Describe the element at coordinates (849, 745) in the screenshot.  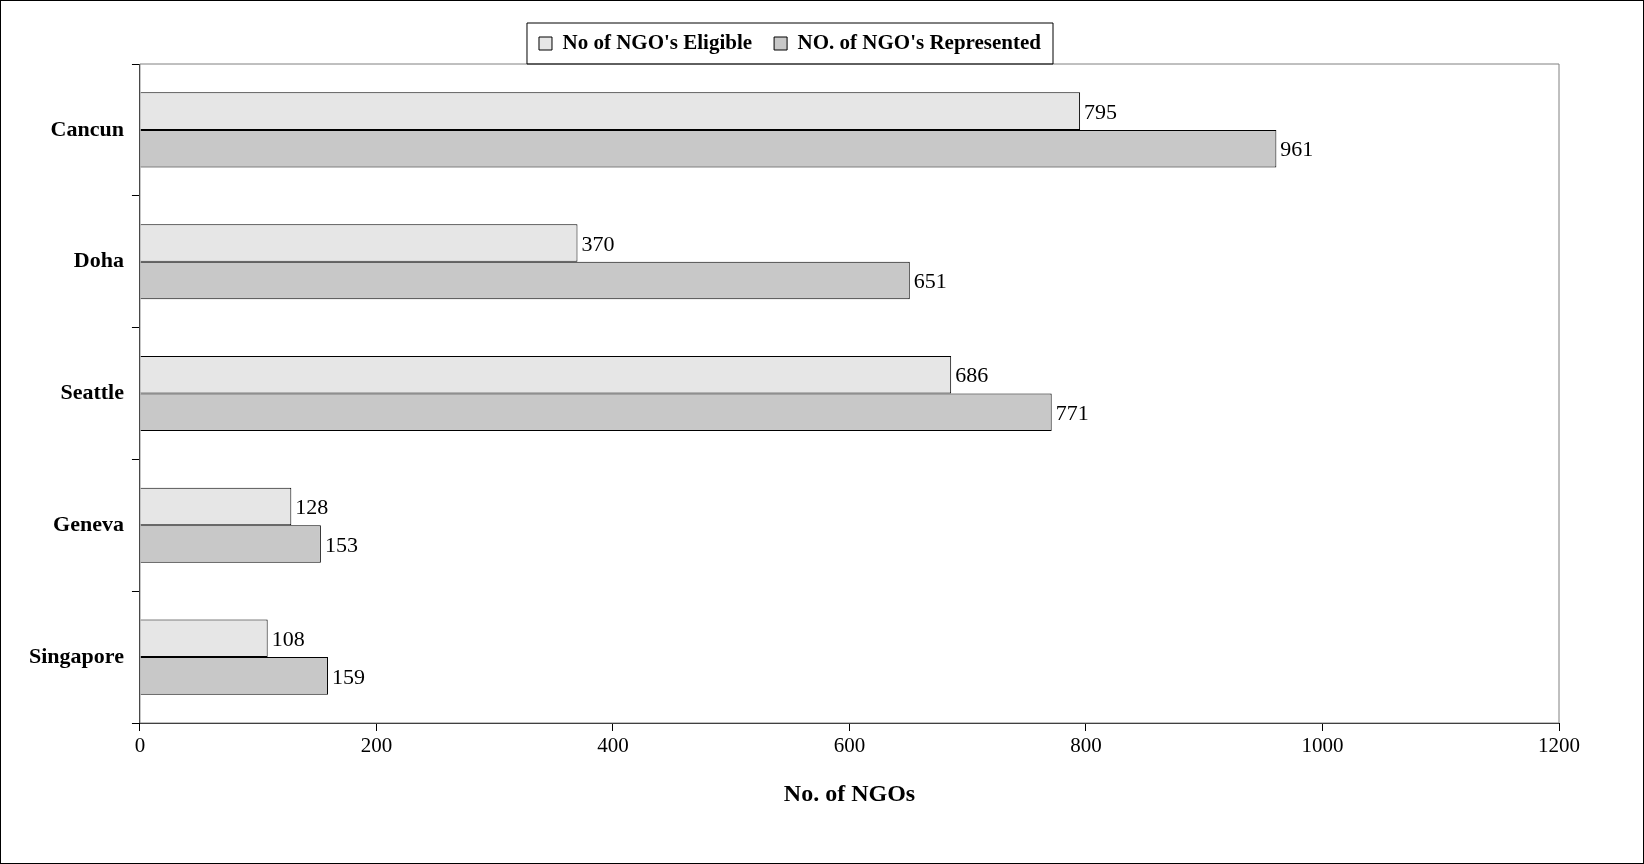
I see `x-tick-label: 600` at that location.